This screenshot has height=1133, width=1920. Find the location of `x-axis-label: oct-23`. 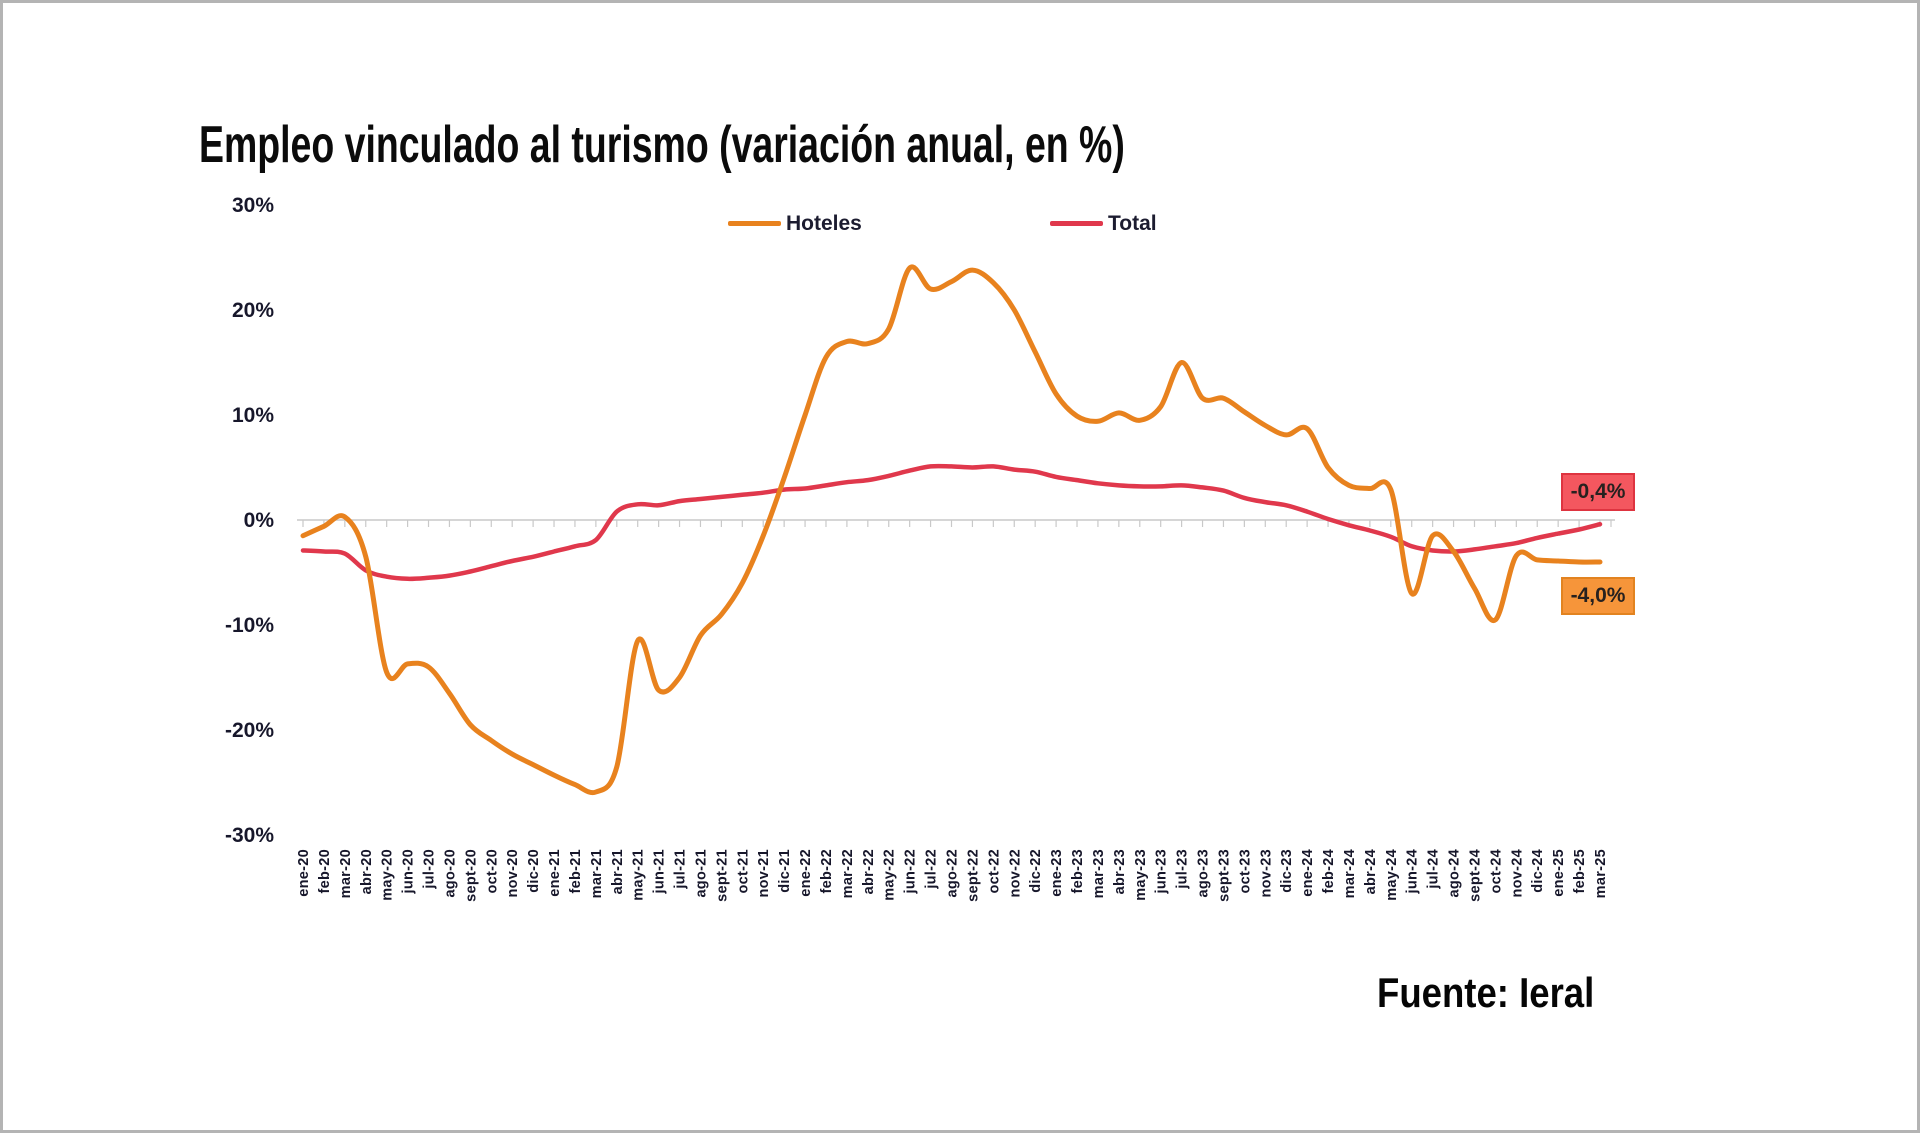

x-axis-label: oct-23 is located at coordinates (1245, 871).